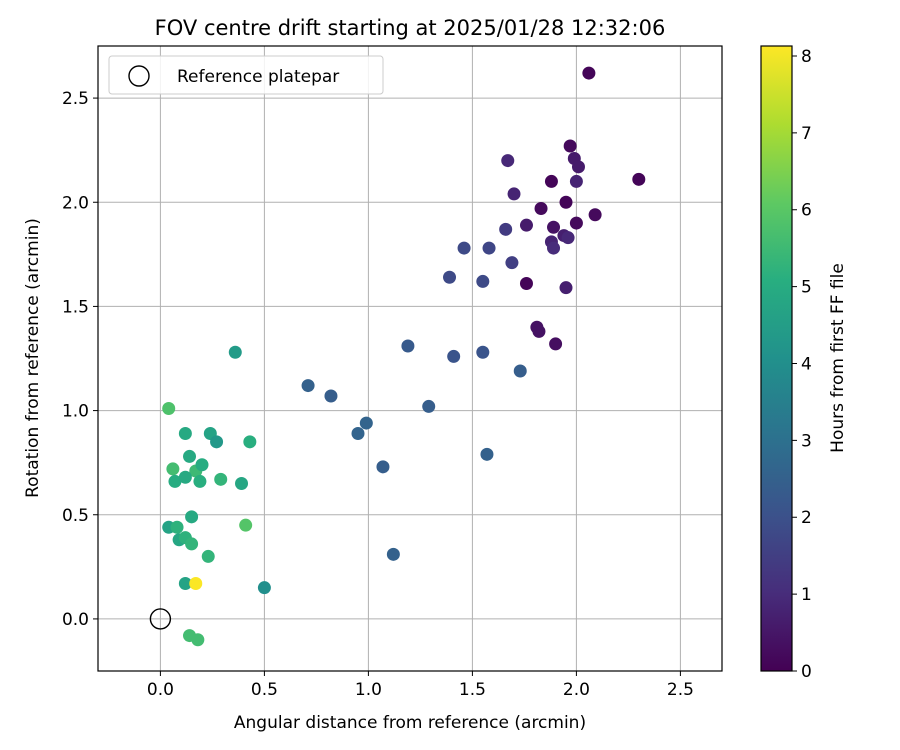 This screenshot has width=900, height=750. I want to click on colorbar-tick-label: 4, so click(806, 364).